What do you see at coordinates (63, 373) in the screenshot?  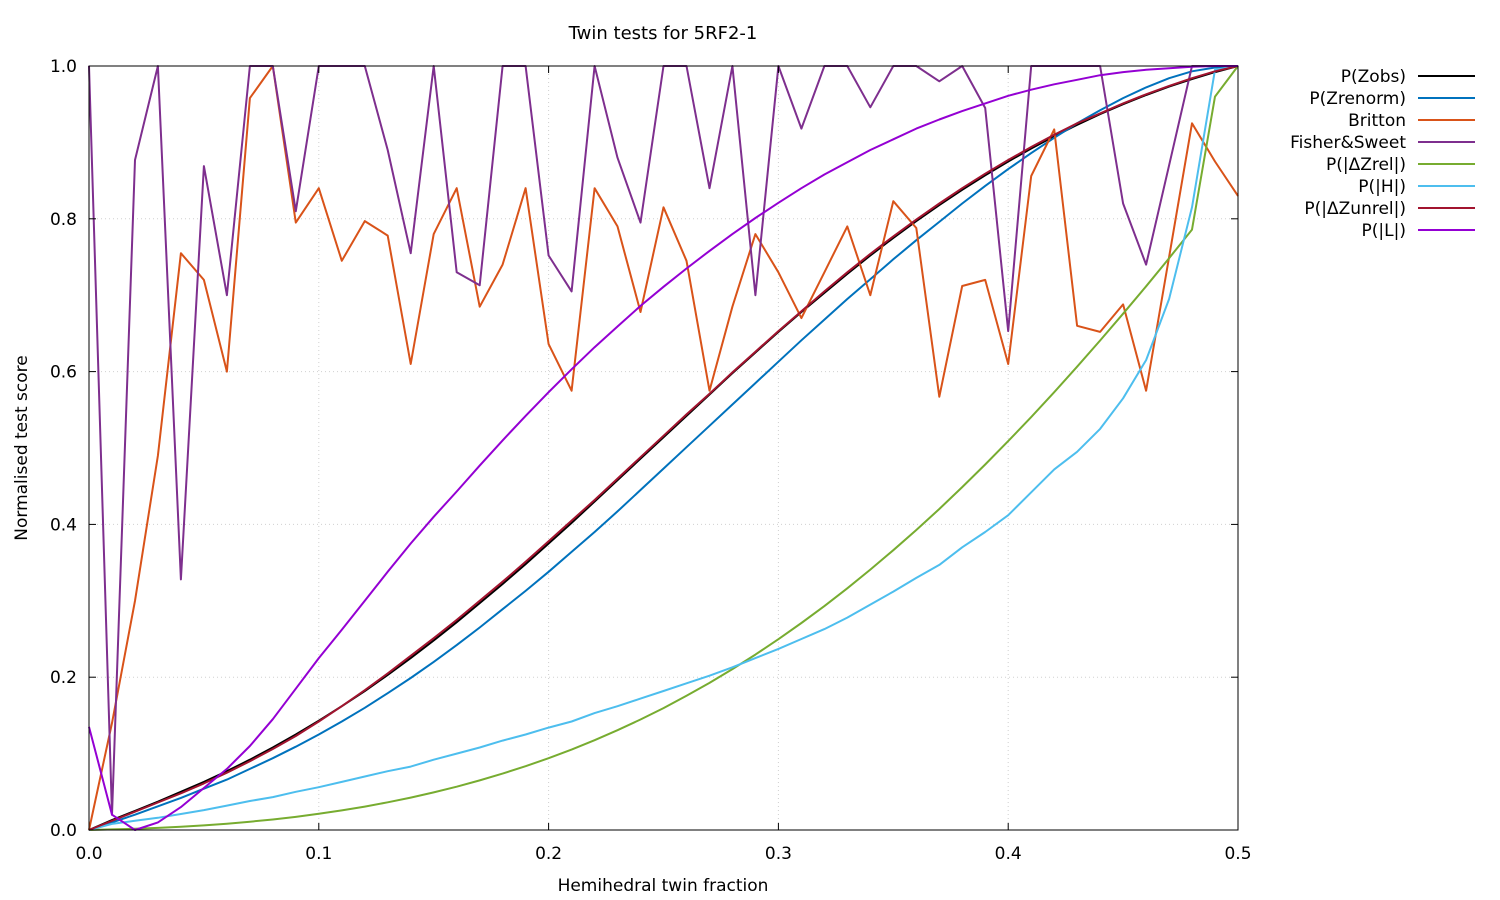 I see `y-tick-label: 0.6` at bounding box center [63, 373].